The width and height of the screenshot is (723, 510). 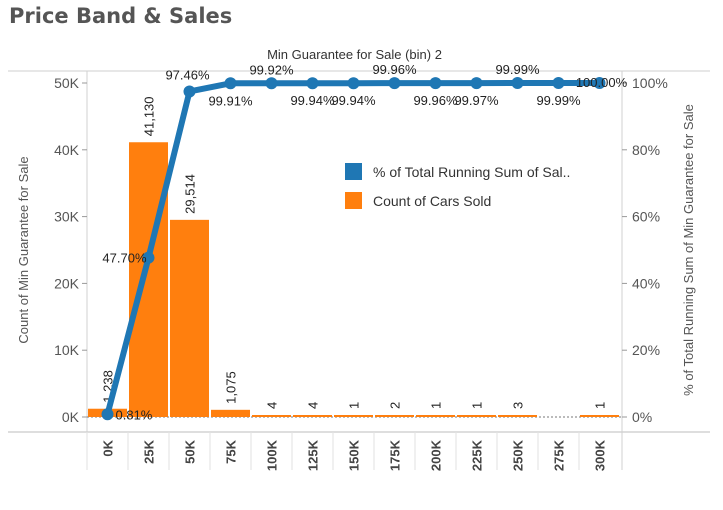 I want to click on x-tick-label: 125K, so click(x=313, y=455).